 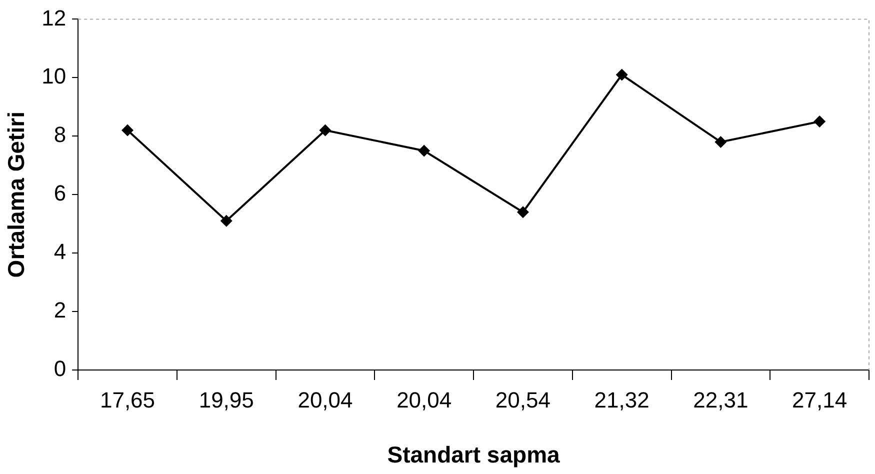 I want to click on x-tick-label: 17,65, so click(x=128, y=399).